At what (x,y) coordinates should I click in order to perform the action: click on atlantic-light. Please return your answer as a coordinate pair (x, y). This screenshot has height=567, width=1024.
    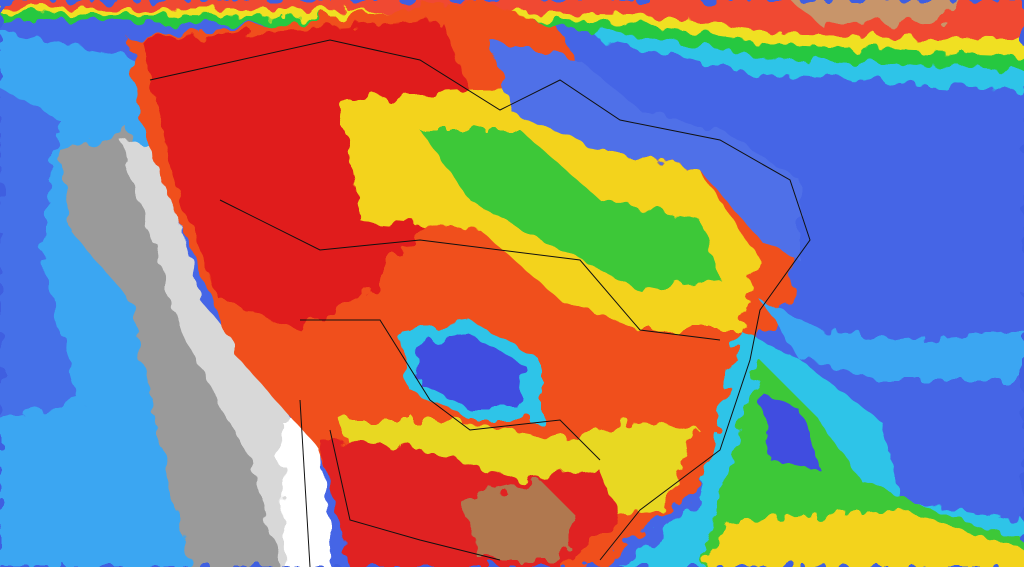
    Looking at the image, I should click on (892, 340).